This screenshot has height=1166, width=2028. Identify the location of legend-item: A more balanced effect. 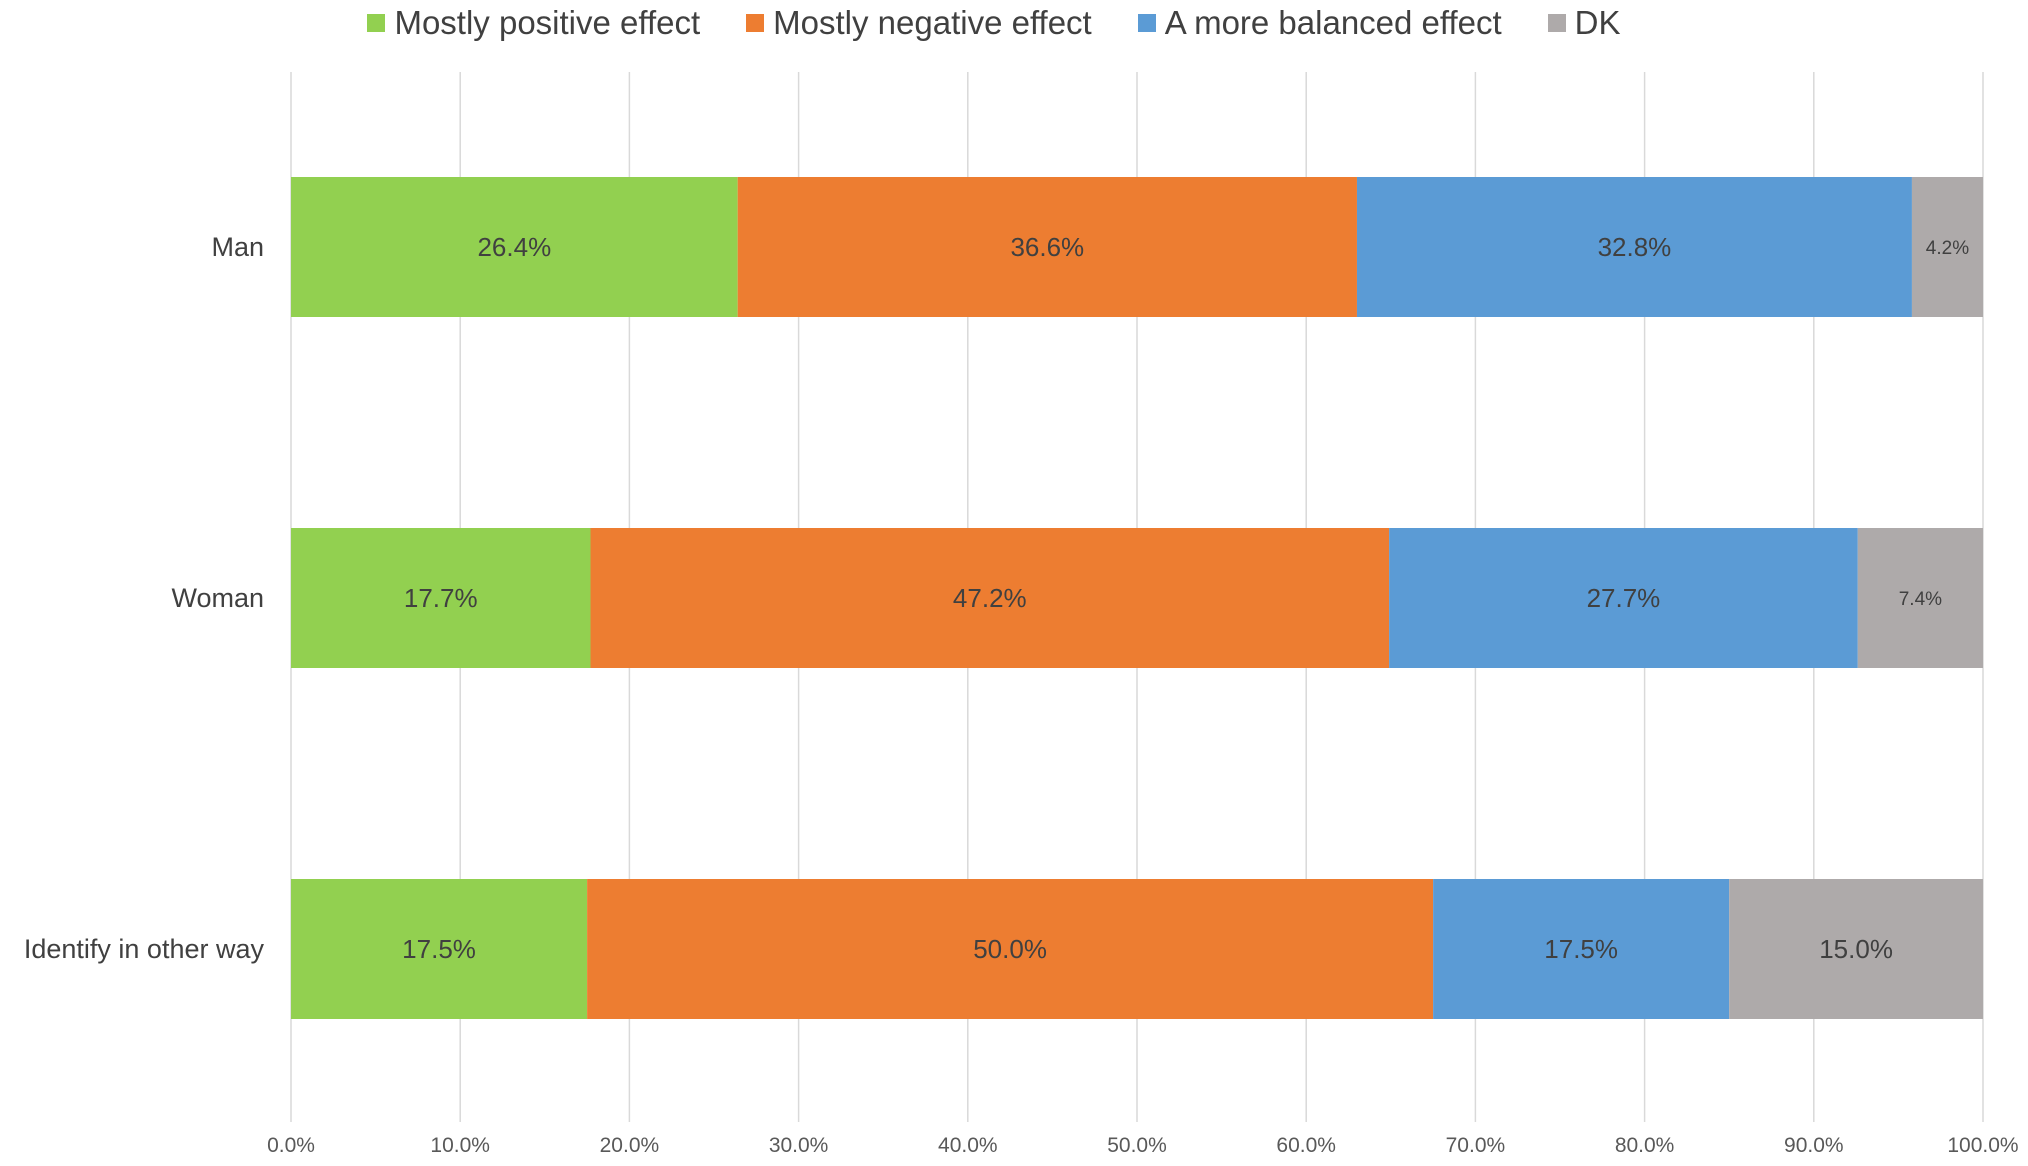
(1319, 23).